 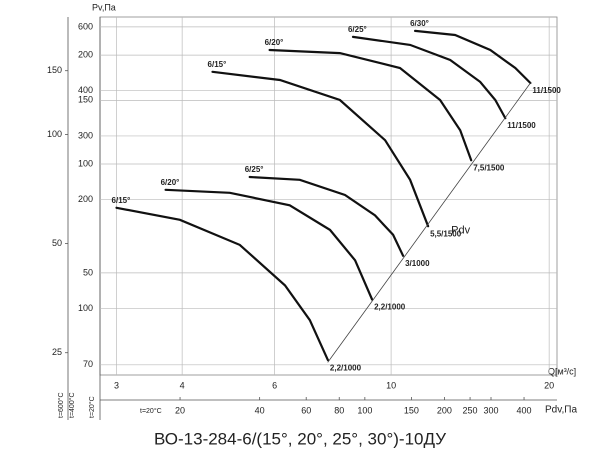 What do you see at coordinates (88, 272) in the screenshot?
I see `y2-tick-label: 50` at bounding box center [88, 272].